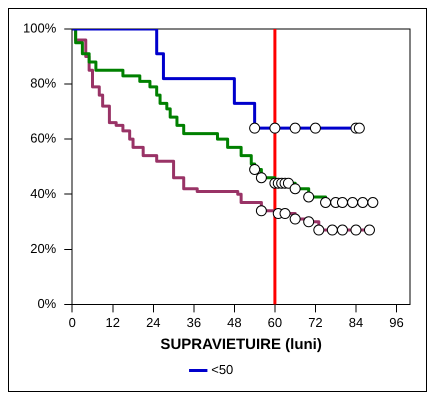  I want to click on y-tick-label: 80%, so click(43, 83).